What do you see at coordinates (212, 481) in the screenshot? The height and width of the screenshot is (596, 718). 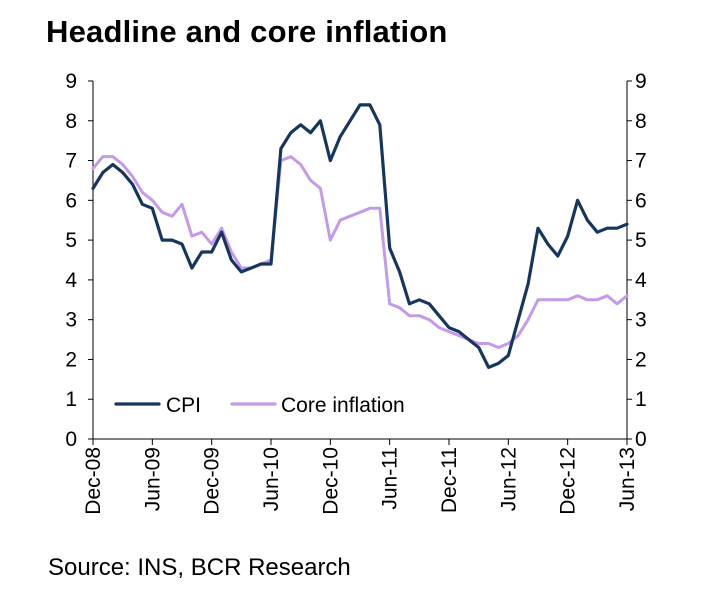 I see `x-tick-label: Dec-09` at bounding box center [212, 481].